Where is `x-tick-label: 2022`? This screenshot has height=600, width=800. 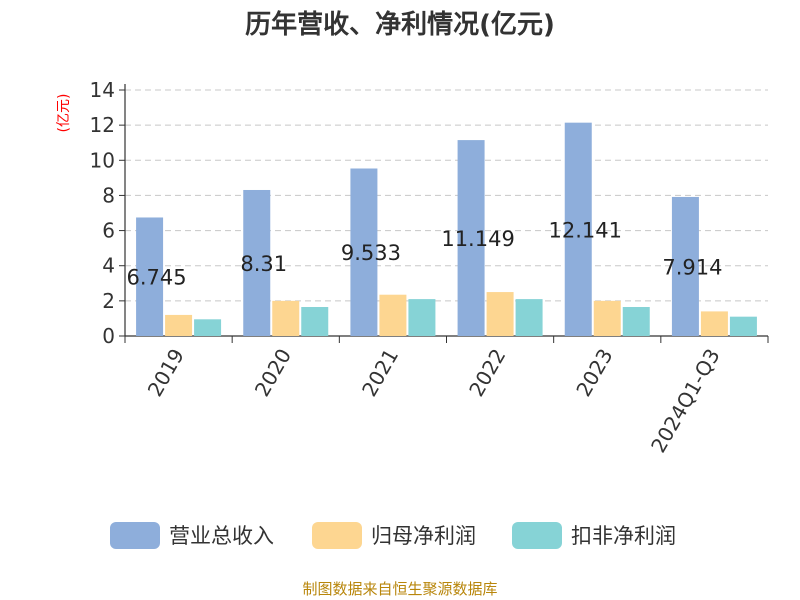
x-tick-label: 2022 is located at coordinates (487, 373).